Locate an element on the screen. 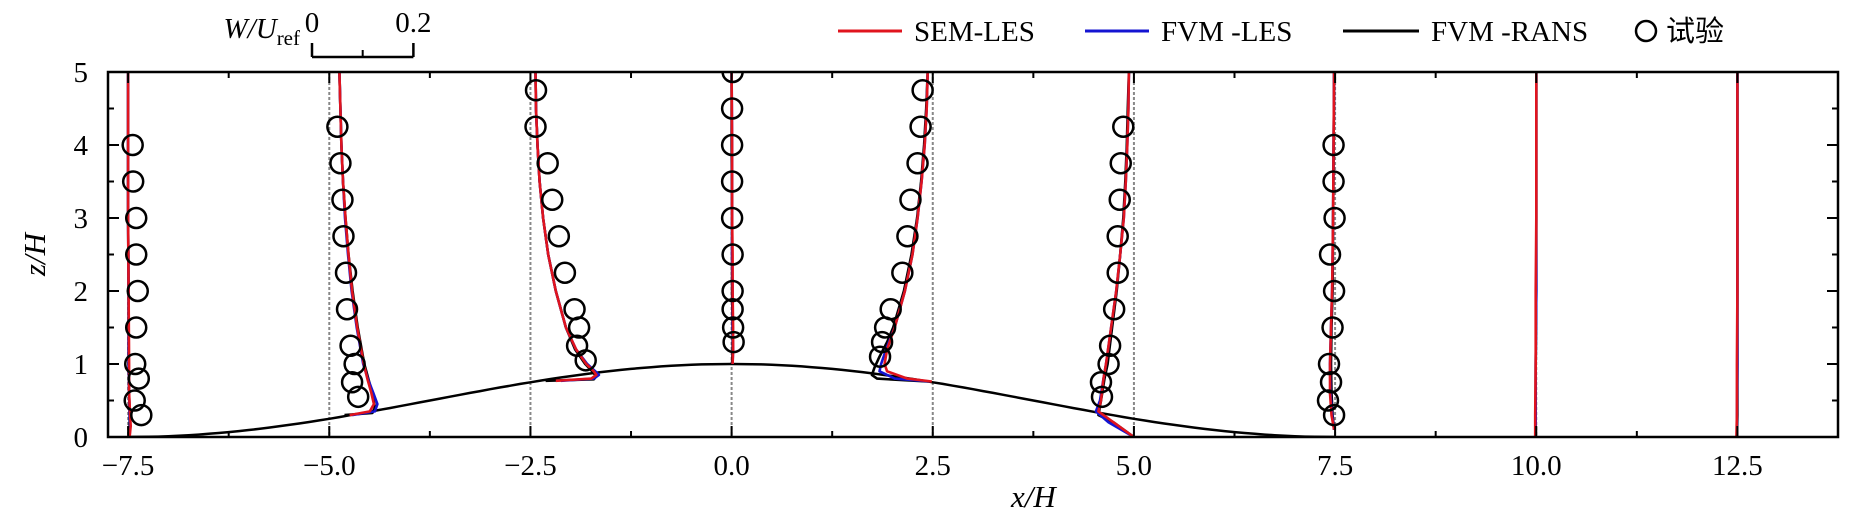  y-tick-label: 2 is located at coordinates (81, 292).